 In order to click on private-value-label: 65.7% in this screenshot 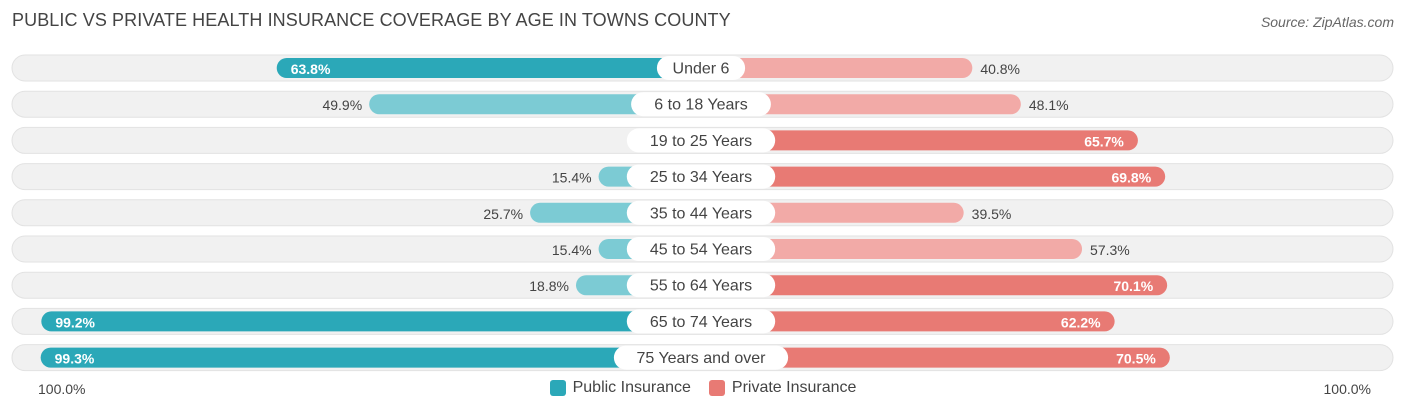, I will do `click(1104, 141)`.